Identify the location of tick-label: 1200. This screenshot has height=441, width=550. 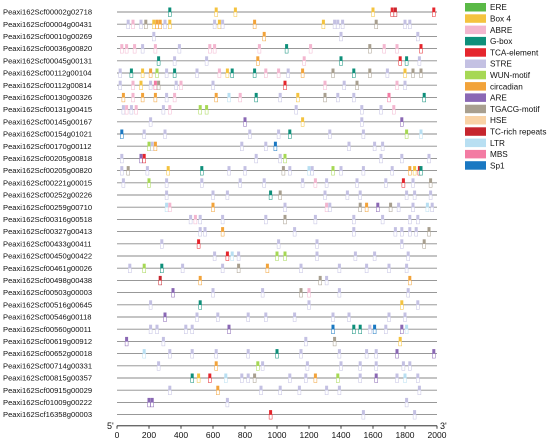
(309, 435).